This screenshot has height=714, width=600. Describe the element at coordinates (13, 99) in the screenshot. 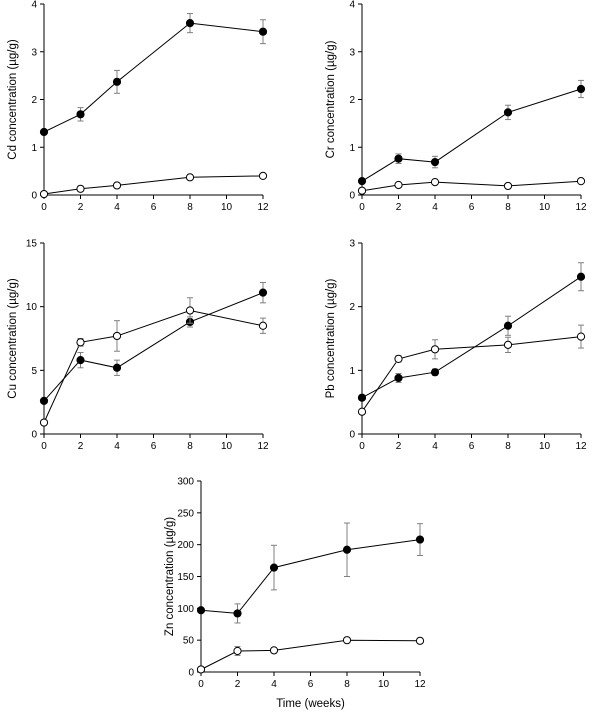

I see `y-axis-title: Cd concentration (µg/g)` at that location.